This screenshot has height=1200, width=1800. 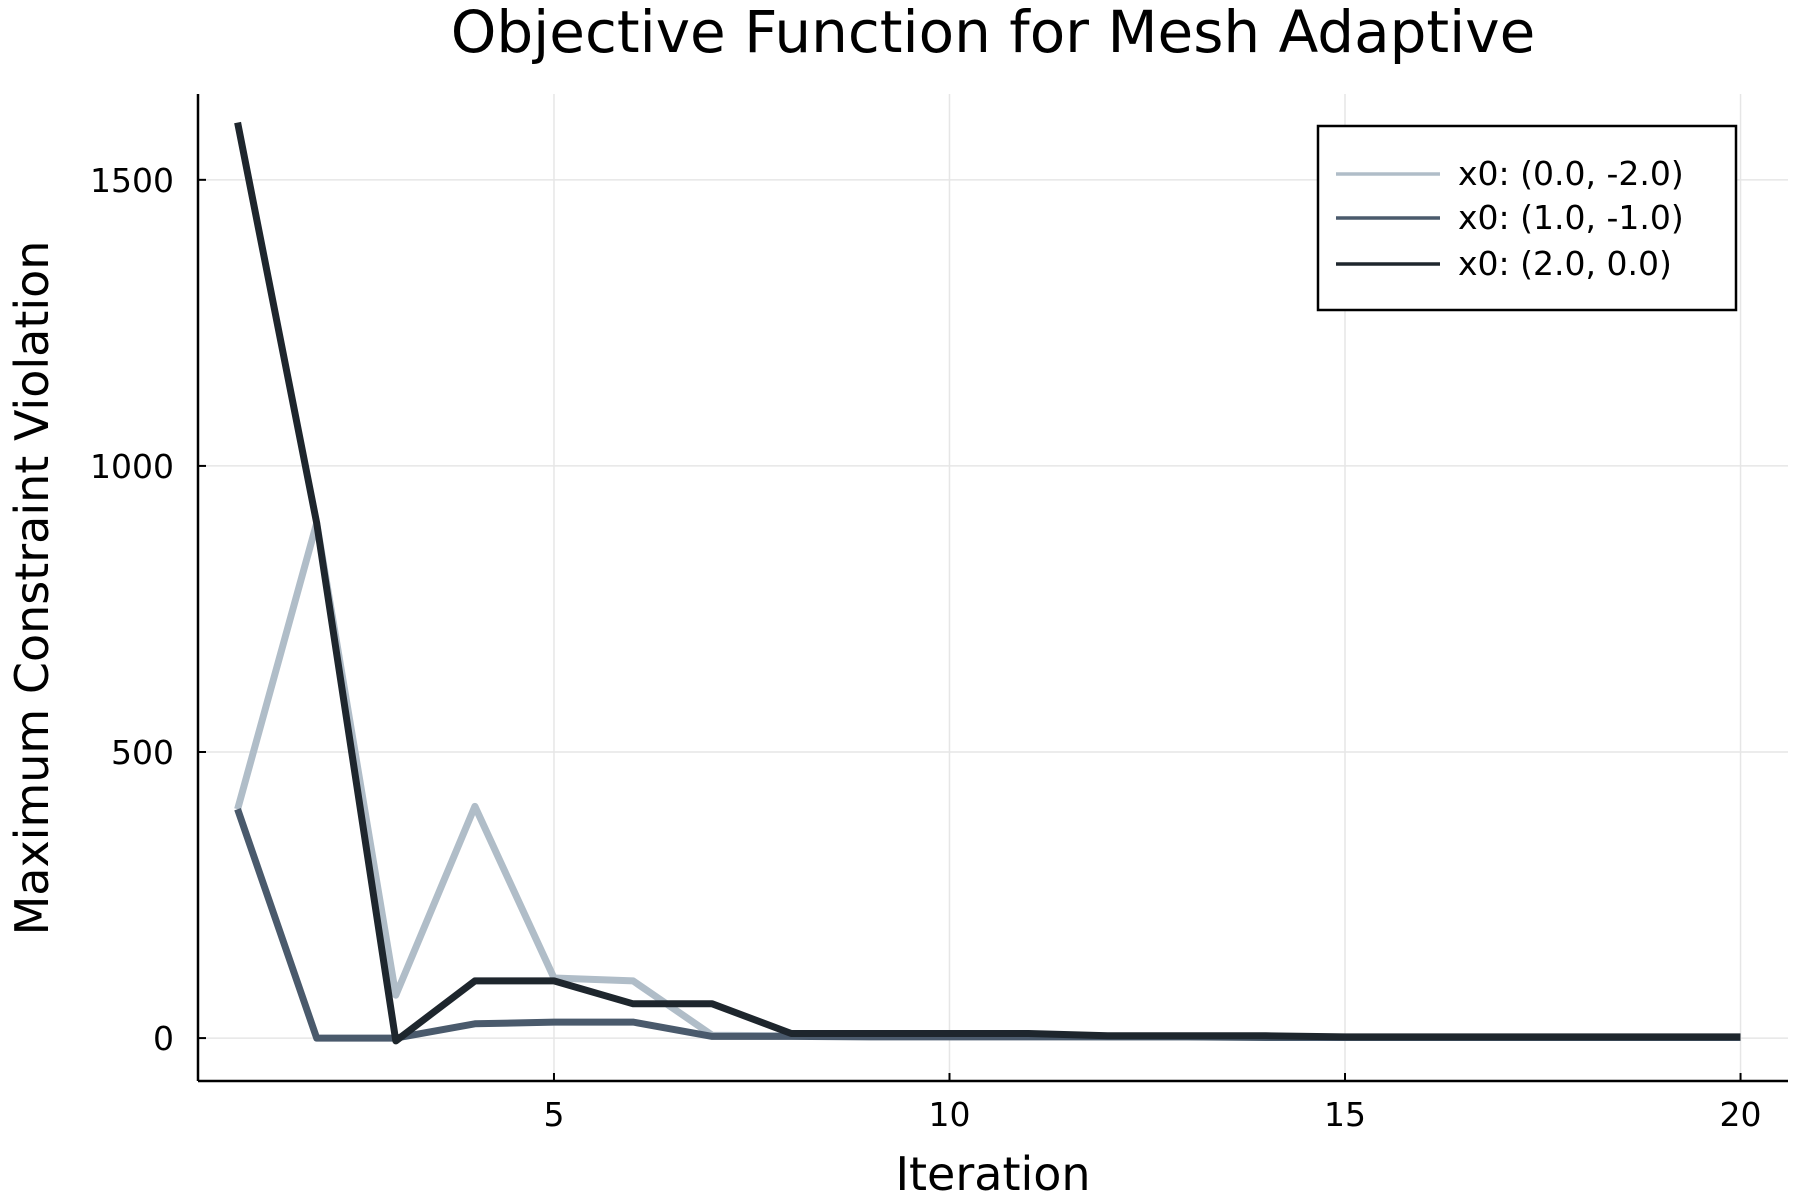 What do you see at coordinates (553, 1114) in the screenshot?
I see `x-tick-label: 5` at bounding box center [553, 1114].